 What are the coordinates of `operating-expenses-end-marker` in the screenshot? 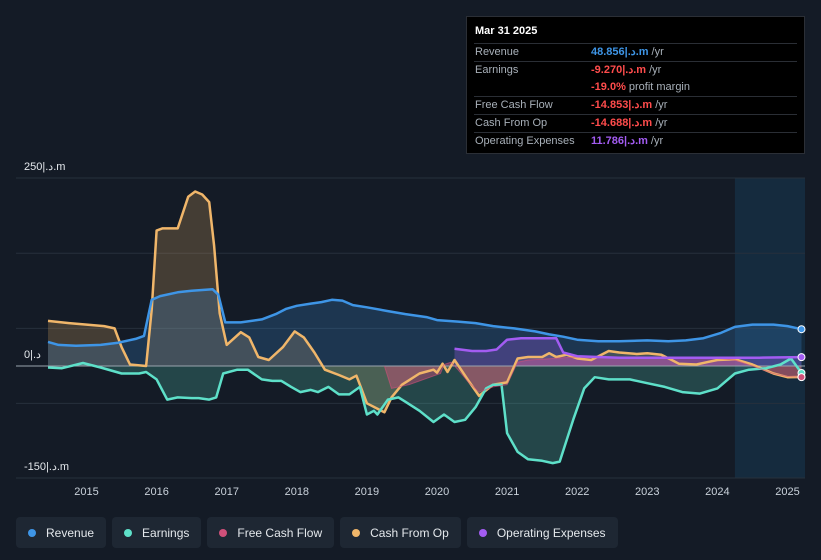 It's located at (801, 357).